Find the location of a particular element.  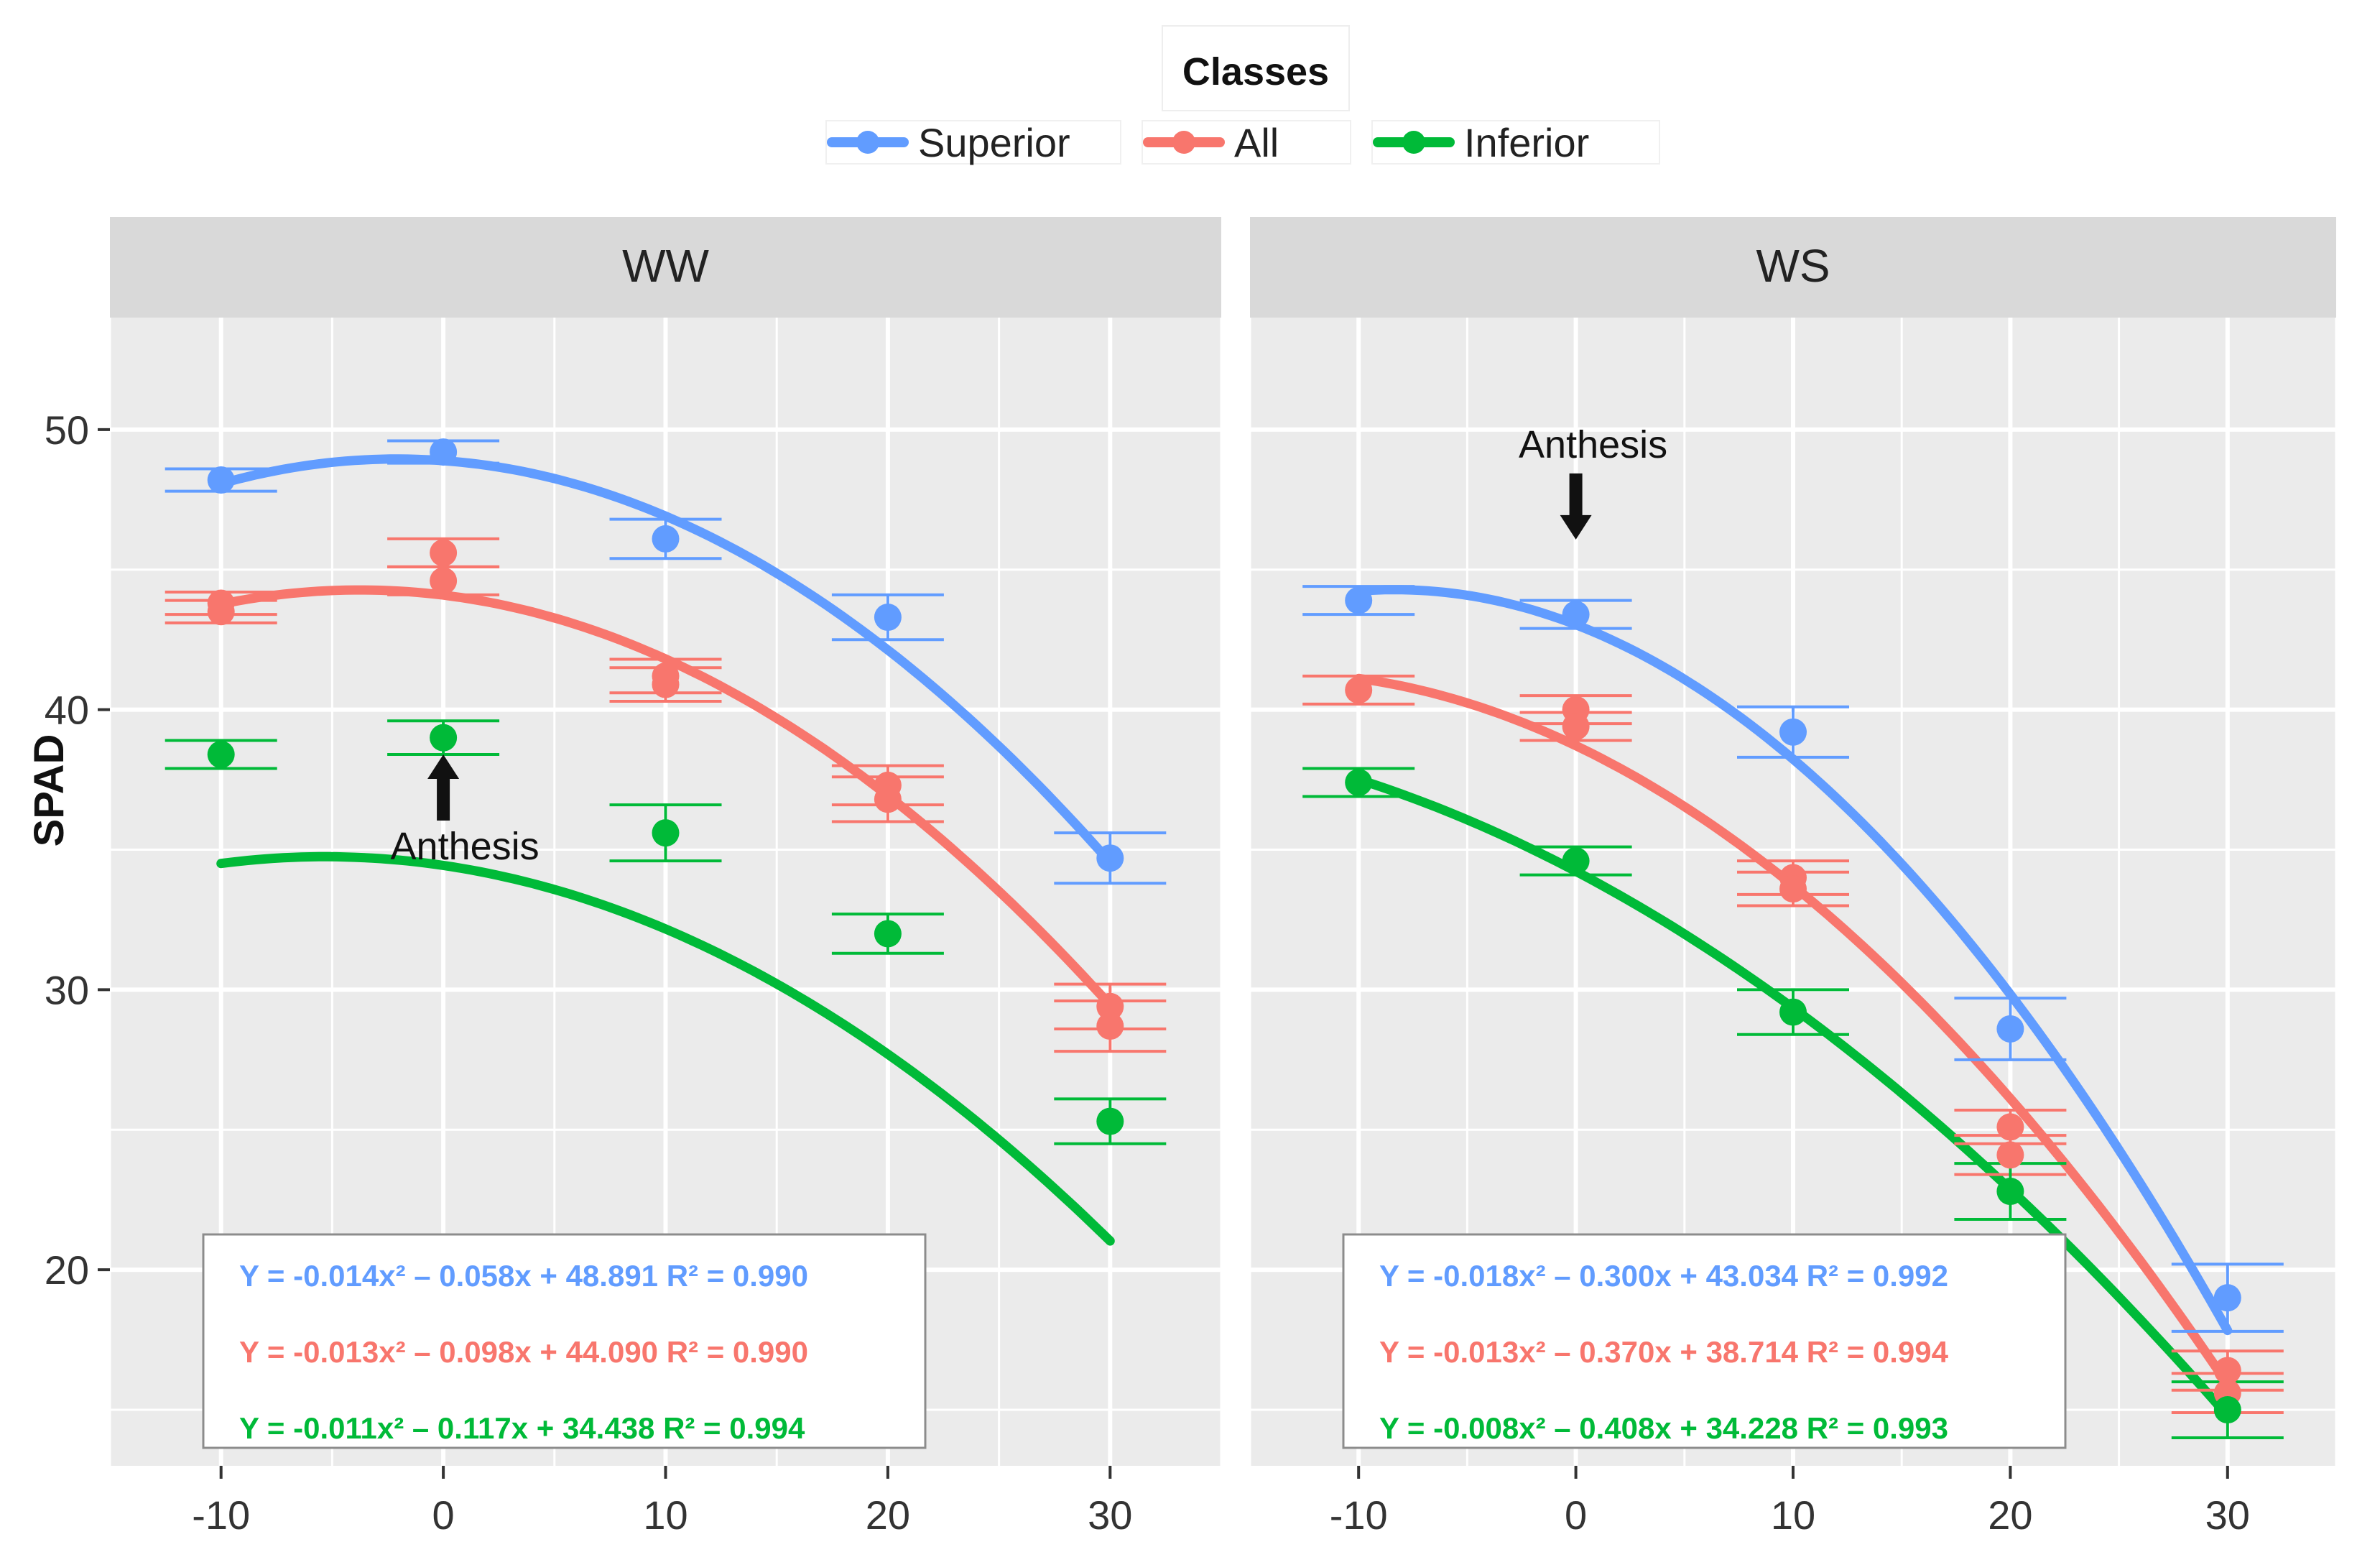

anthesis-label-ws: Anthesis is located at coordinates (1593, 444).